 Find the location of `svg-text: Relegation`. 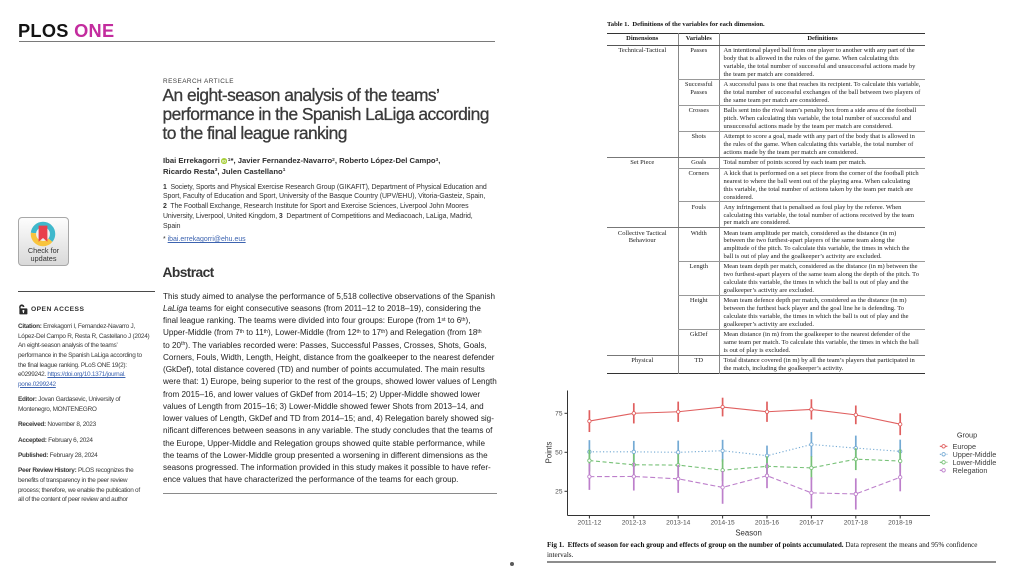

svg-text: Relegation is located at coordinates (970, 470).